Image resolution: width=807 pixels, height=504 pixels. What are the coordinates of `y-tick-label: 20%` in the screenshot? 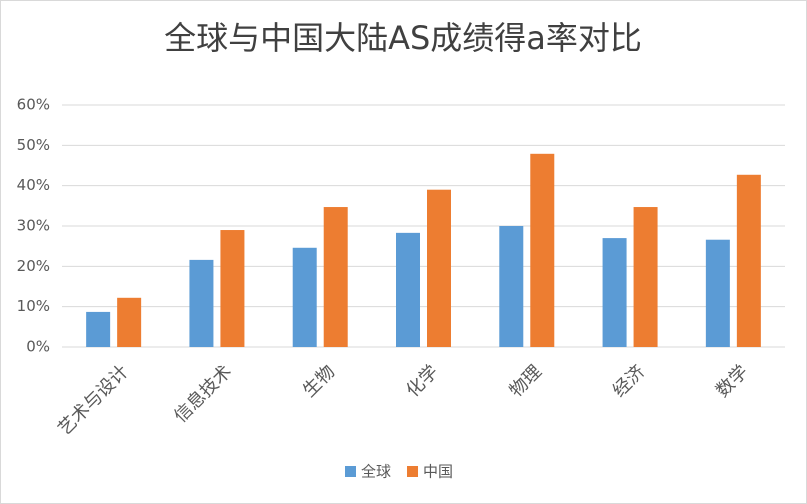 It's located at (33, 266).